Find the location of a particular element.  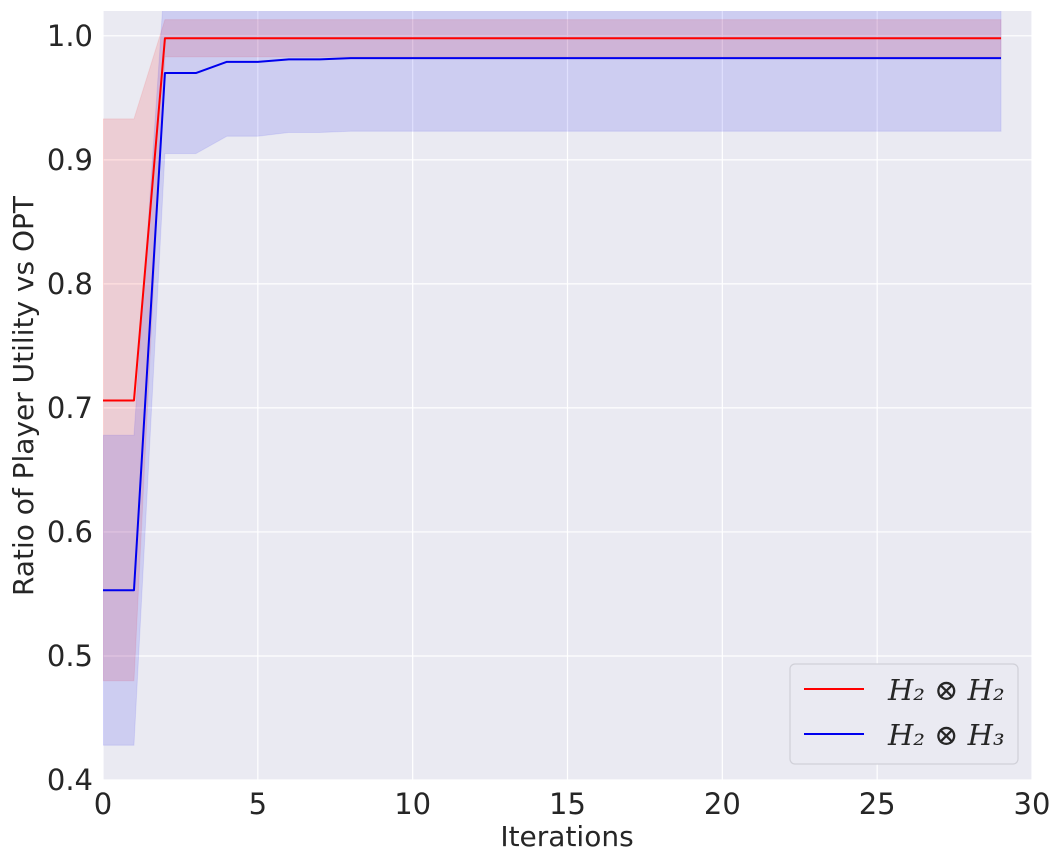

legend-label-series-1: H₂ ⊗ H₂ is located at coordinates (946, 690).